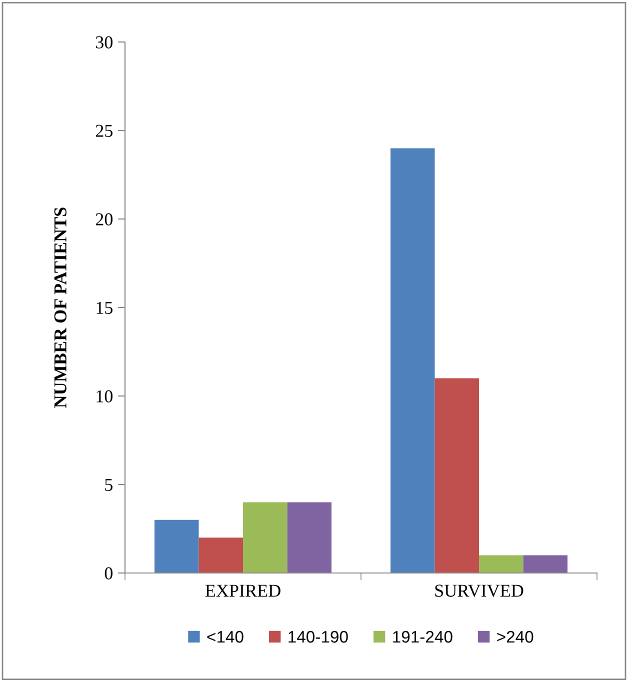  What do you see at coordinates (242, 590) in the screenshot?
I see `x-tick-label: EXPIRED` at bounding box center [242, 590].